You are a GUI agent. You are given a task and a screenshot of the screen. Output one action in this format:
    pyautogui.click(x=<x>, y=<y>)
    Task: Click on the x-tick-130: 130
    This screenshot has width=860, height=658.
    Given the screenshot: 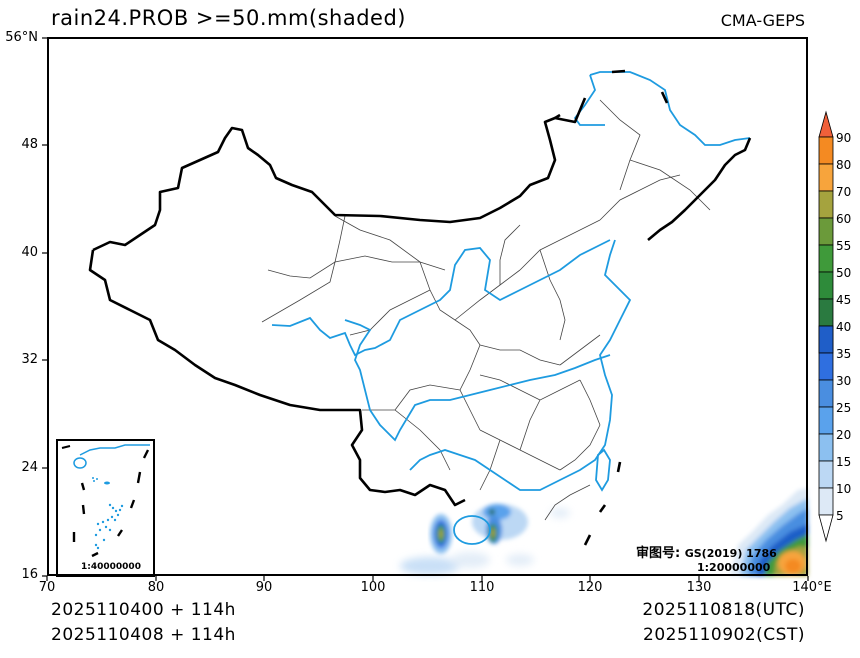 What is the action you would take?
    pyautogui.click(x=699, y=587)
    